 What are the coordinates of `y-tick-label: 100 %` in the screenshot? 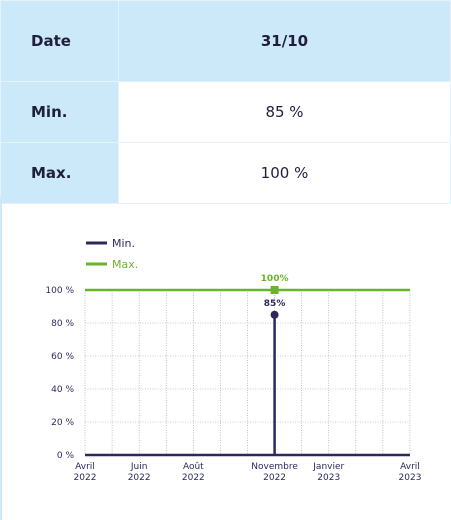 It's located at (59, 291).